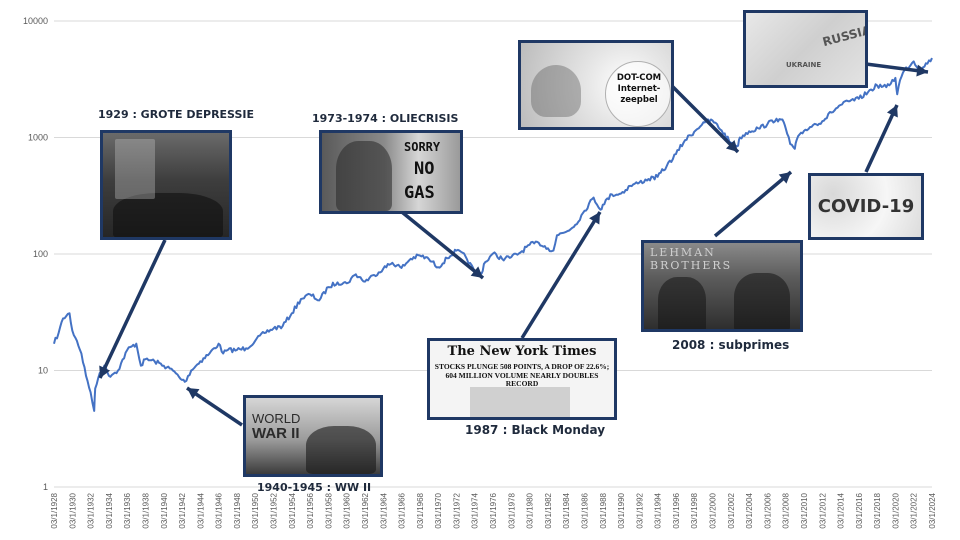 This screenshot has width=960, height=540. What do you see at coordinates (731, 345) in the screenshot?
I see `label-subprimes: 2008 : subprimes` at bounding box center [731, 345].